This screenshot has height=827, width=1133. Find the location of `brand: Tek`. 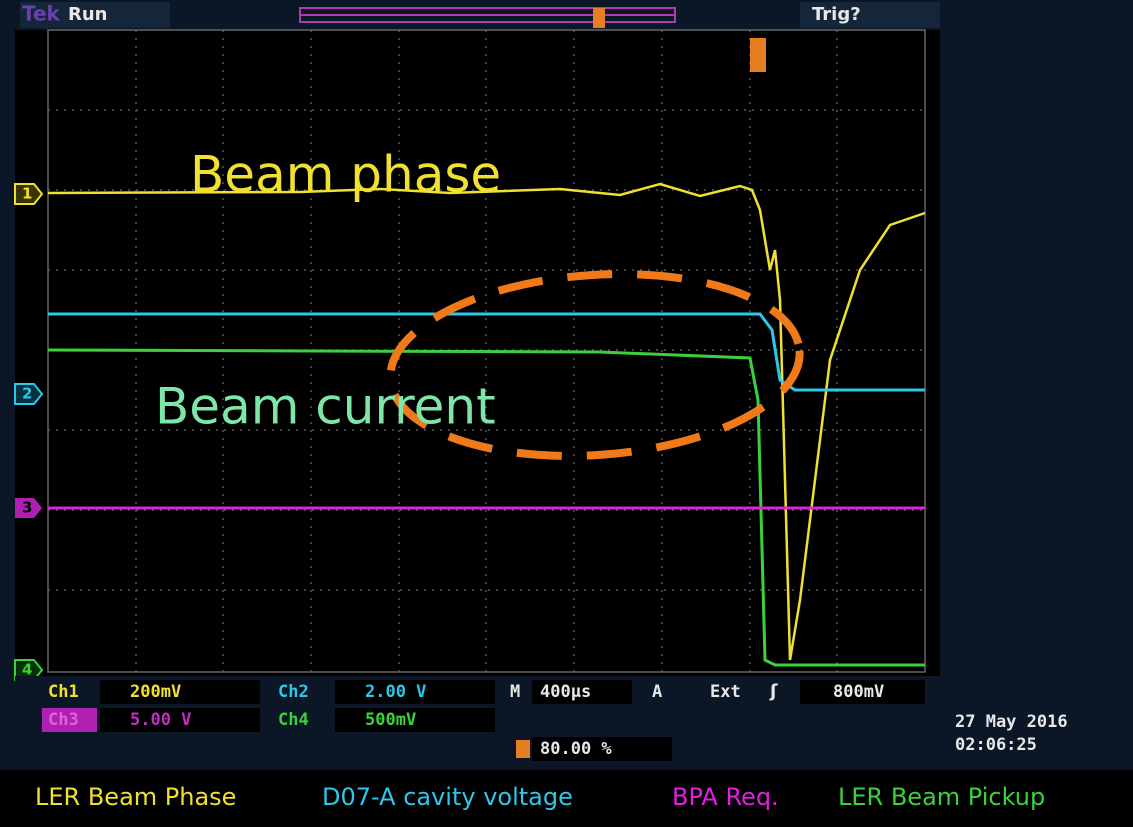

brand: Tek is located at coordinates (41, 14).